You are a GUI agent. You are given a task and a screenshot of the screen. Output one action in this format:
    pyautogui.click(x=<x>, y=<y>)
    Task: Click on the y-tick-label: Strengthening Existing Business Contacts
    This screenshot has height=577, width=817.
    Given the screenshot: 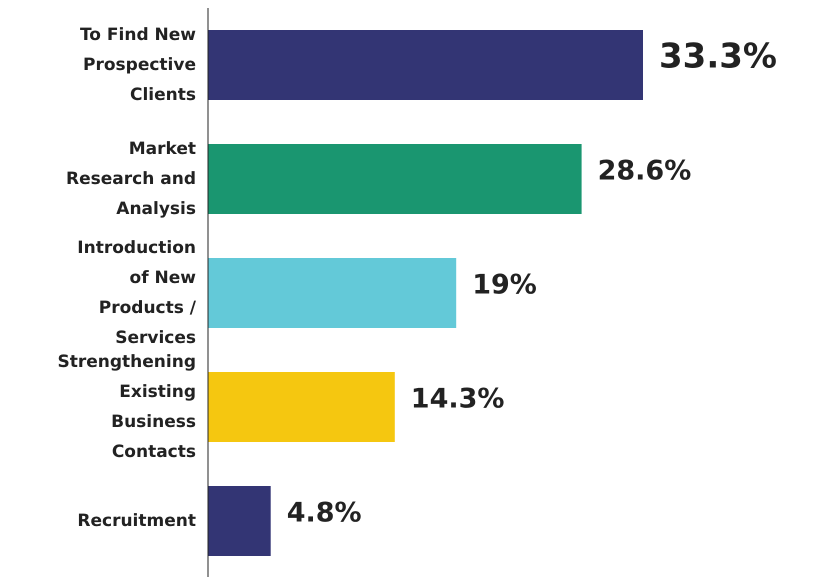 What is the action you would take?
    pyautogui.click(x=126, y=407)
    